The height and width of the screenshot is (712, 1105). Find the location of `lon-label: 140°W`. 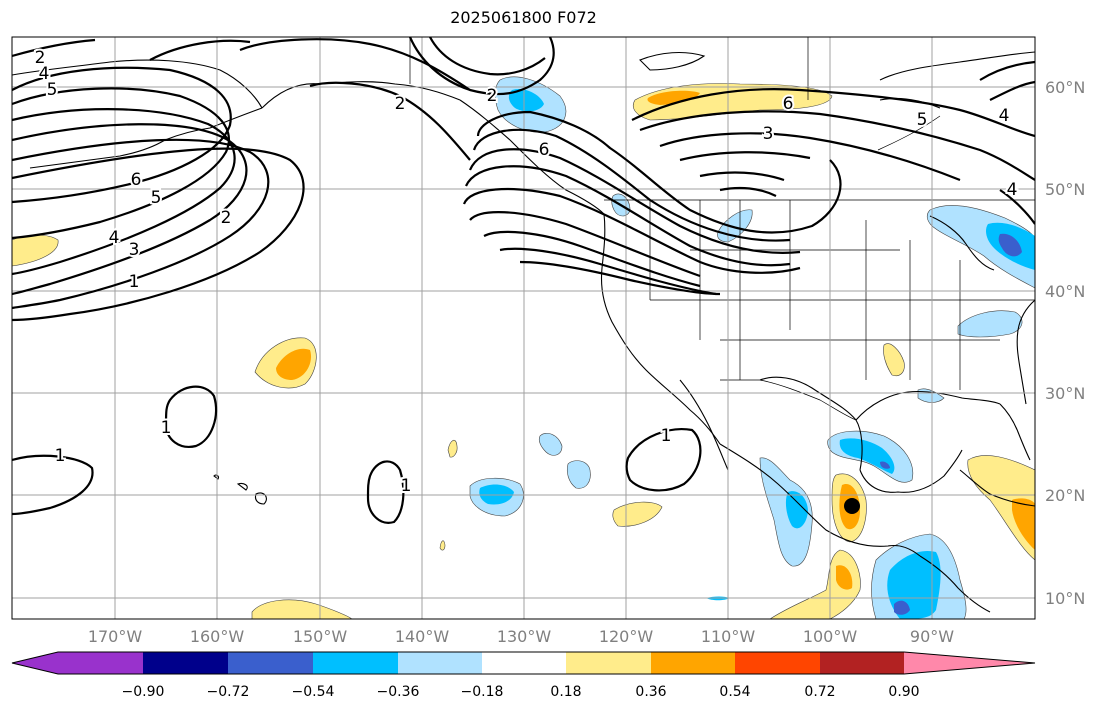

lon-label: 140°W is located at coordinates (422, 636).